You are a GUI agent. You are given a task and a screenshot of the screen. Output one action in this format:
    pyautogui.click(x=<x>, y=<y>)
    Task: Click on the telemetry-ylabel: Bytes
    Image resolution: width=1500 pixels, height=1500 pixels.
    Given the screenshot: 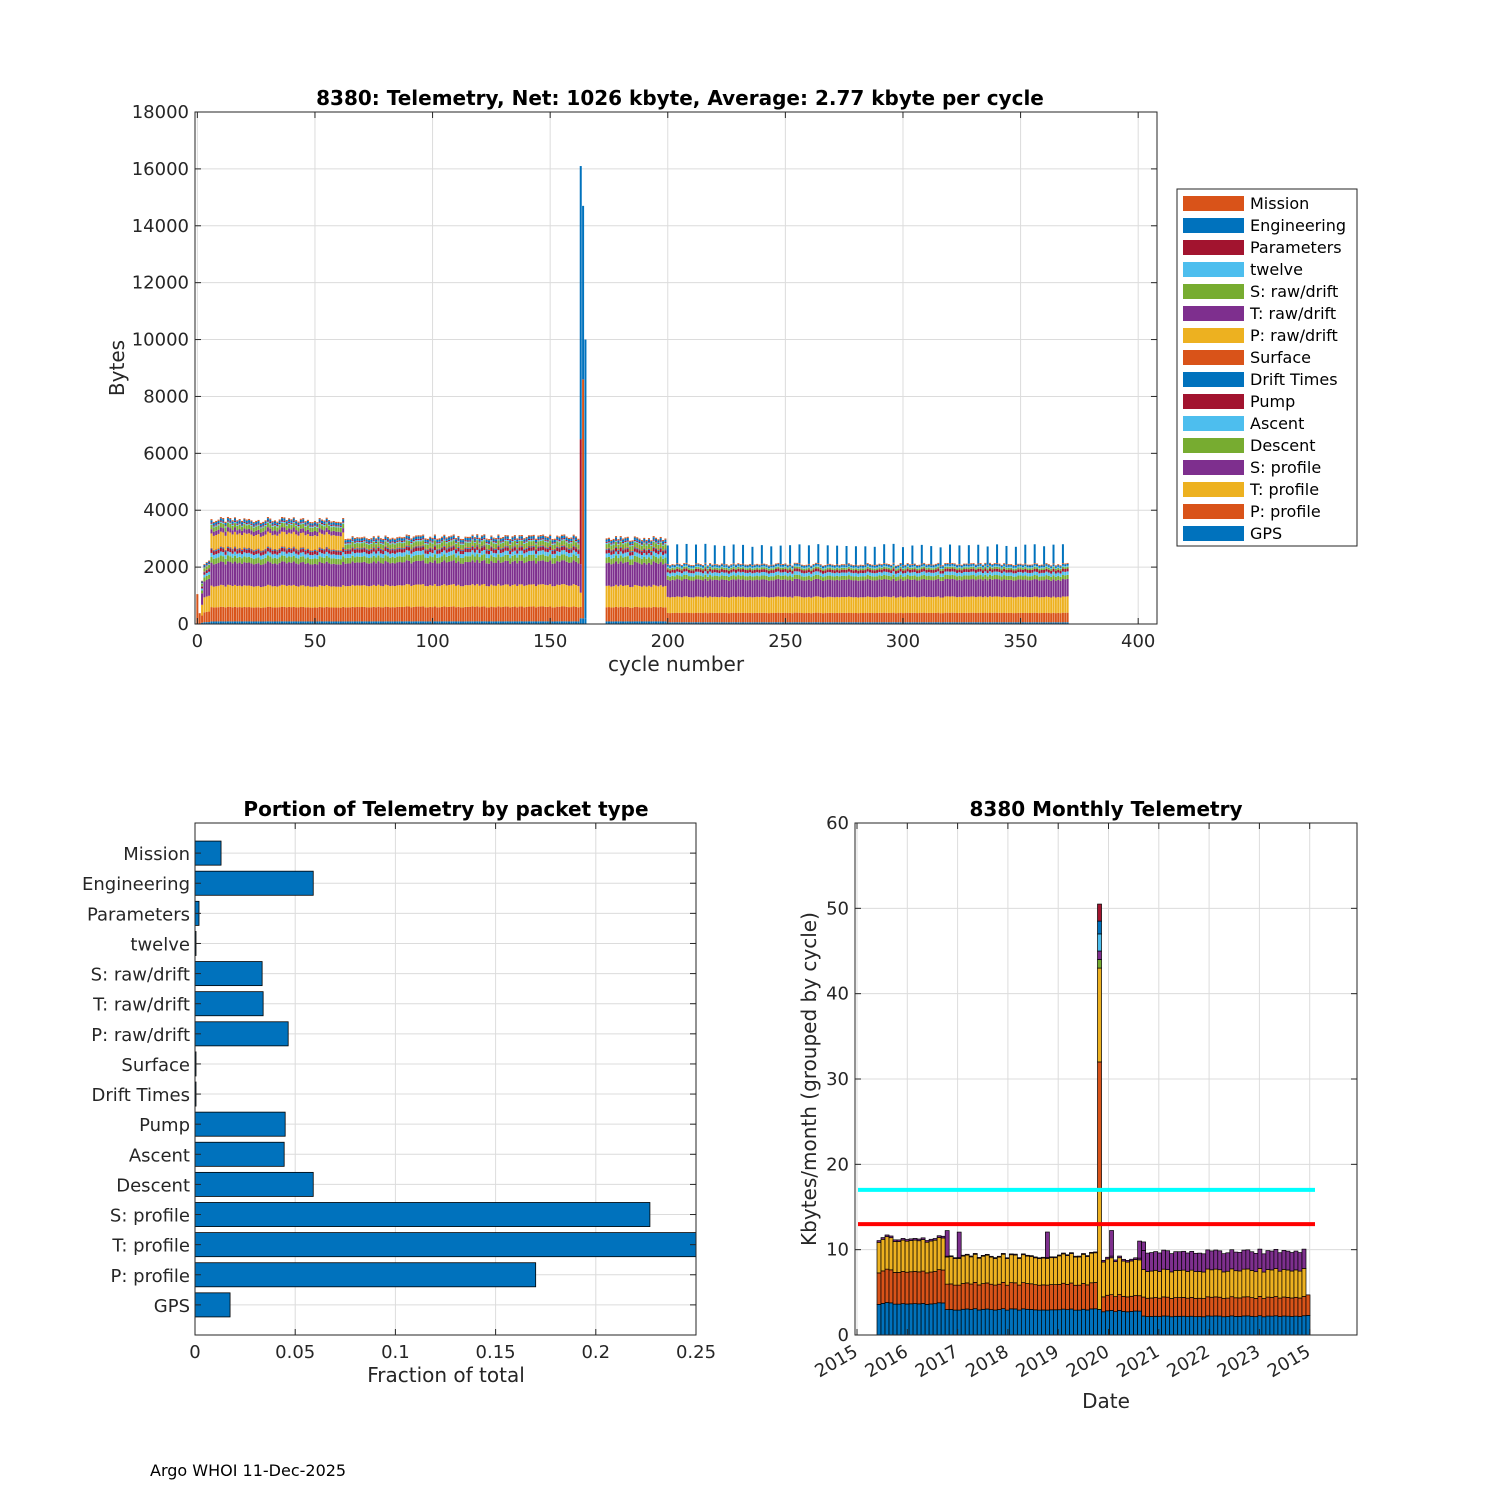 What is the action you would take?
    pyautogui.click(x=117, y=368)
    